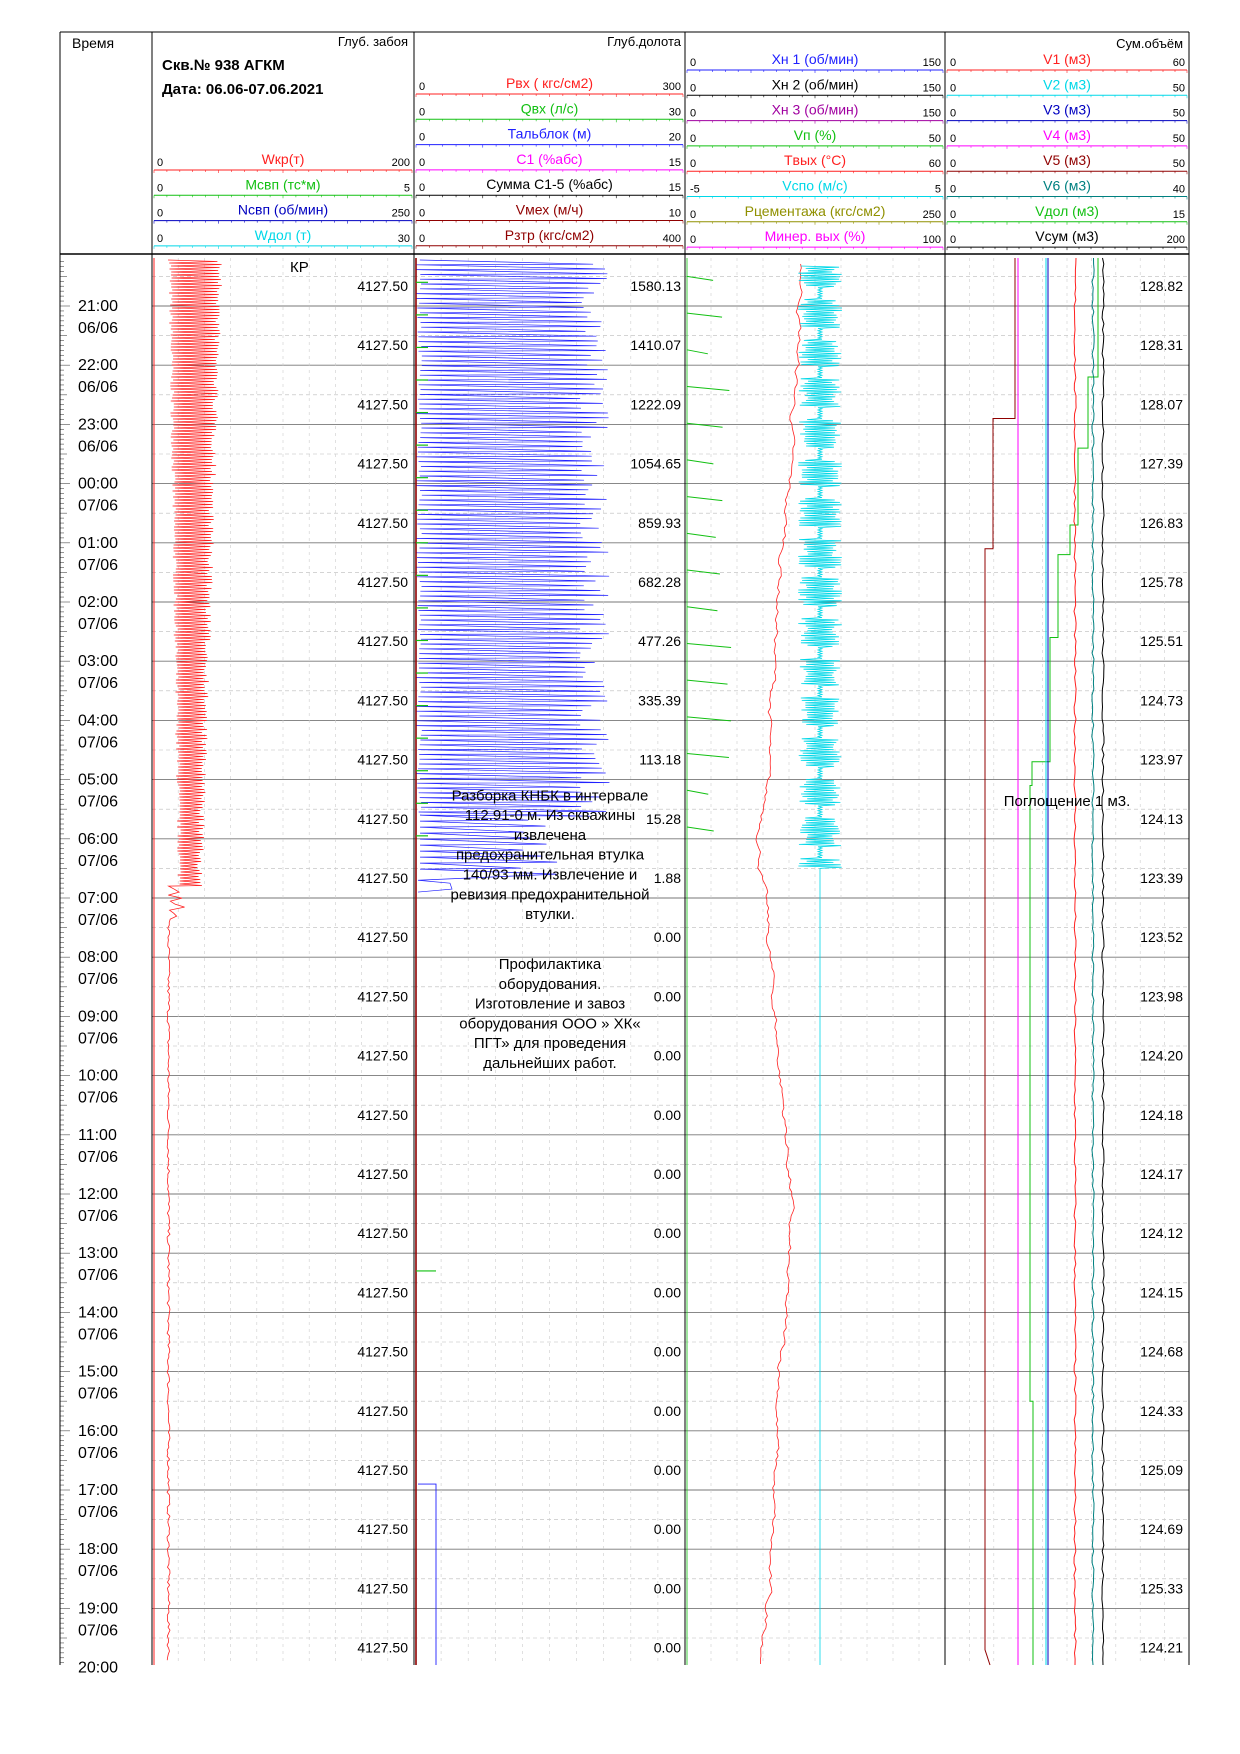  What do you see at coordinates (549, 159) in the screenshot?
I see `param-name: C1 (%абс)` at bounding box center [549, 159].